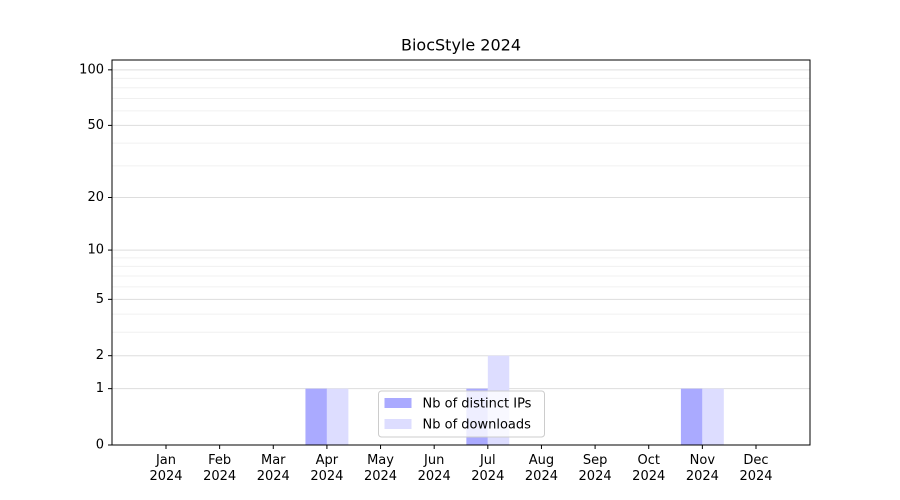 This screenshot has width=900, height=500. I want to click on legend-label: Nb of downloads, so click(477, 425).